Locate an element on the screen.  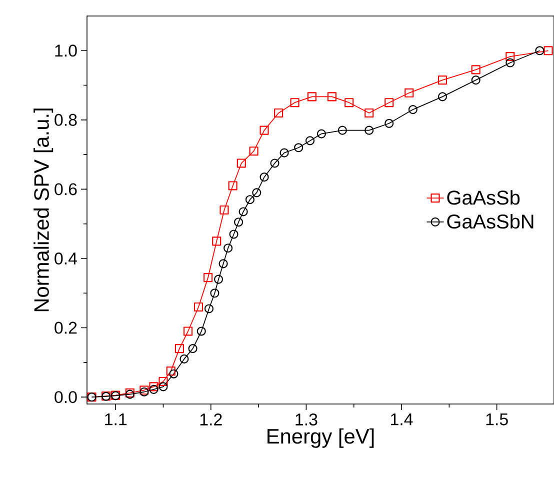
y-tick-label: 0.4 is located at coordinates (66, 258).